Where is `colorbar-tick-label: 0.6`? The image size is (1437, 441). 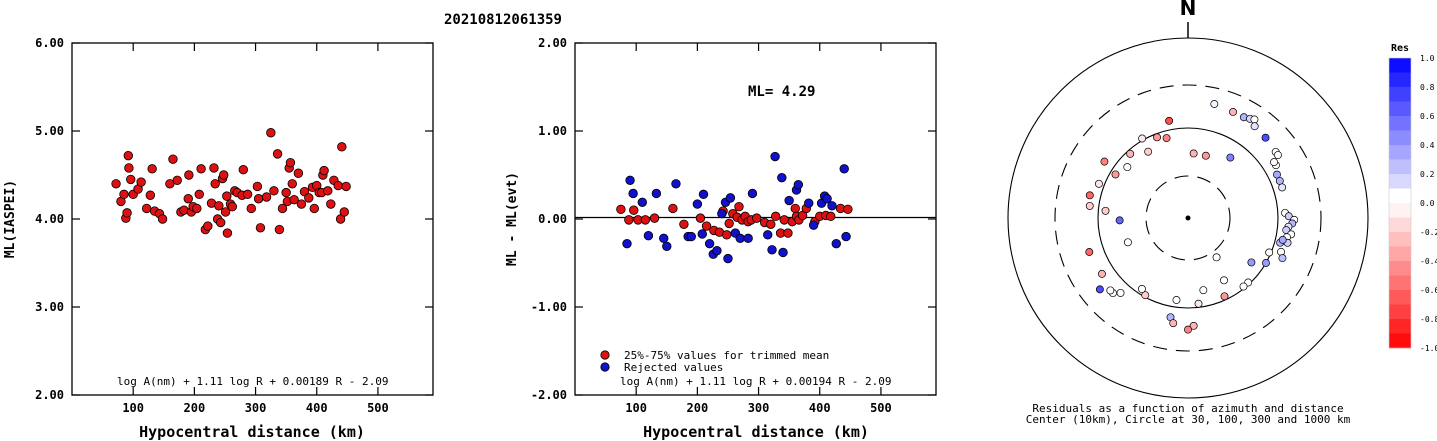
colorbar-tick-label: 0.6 is located at coordinates (1427, 116).